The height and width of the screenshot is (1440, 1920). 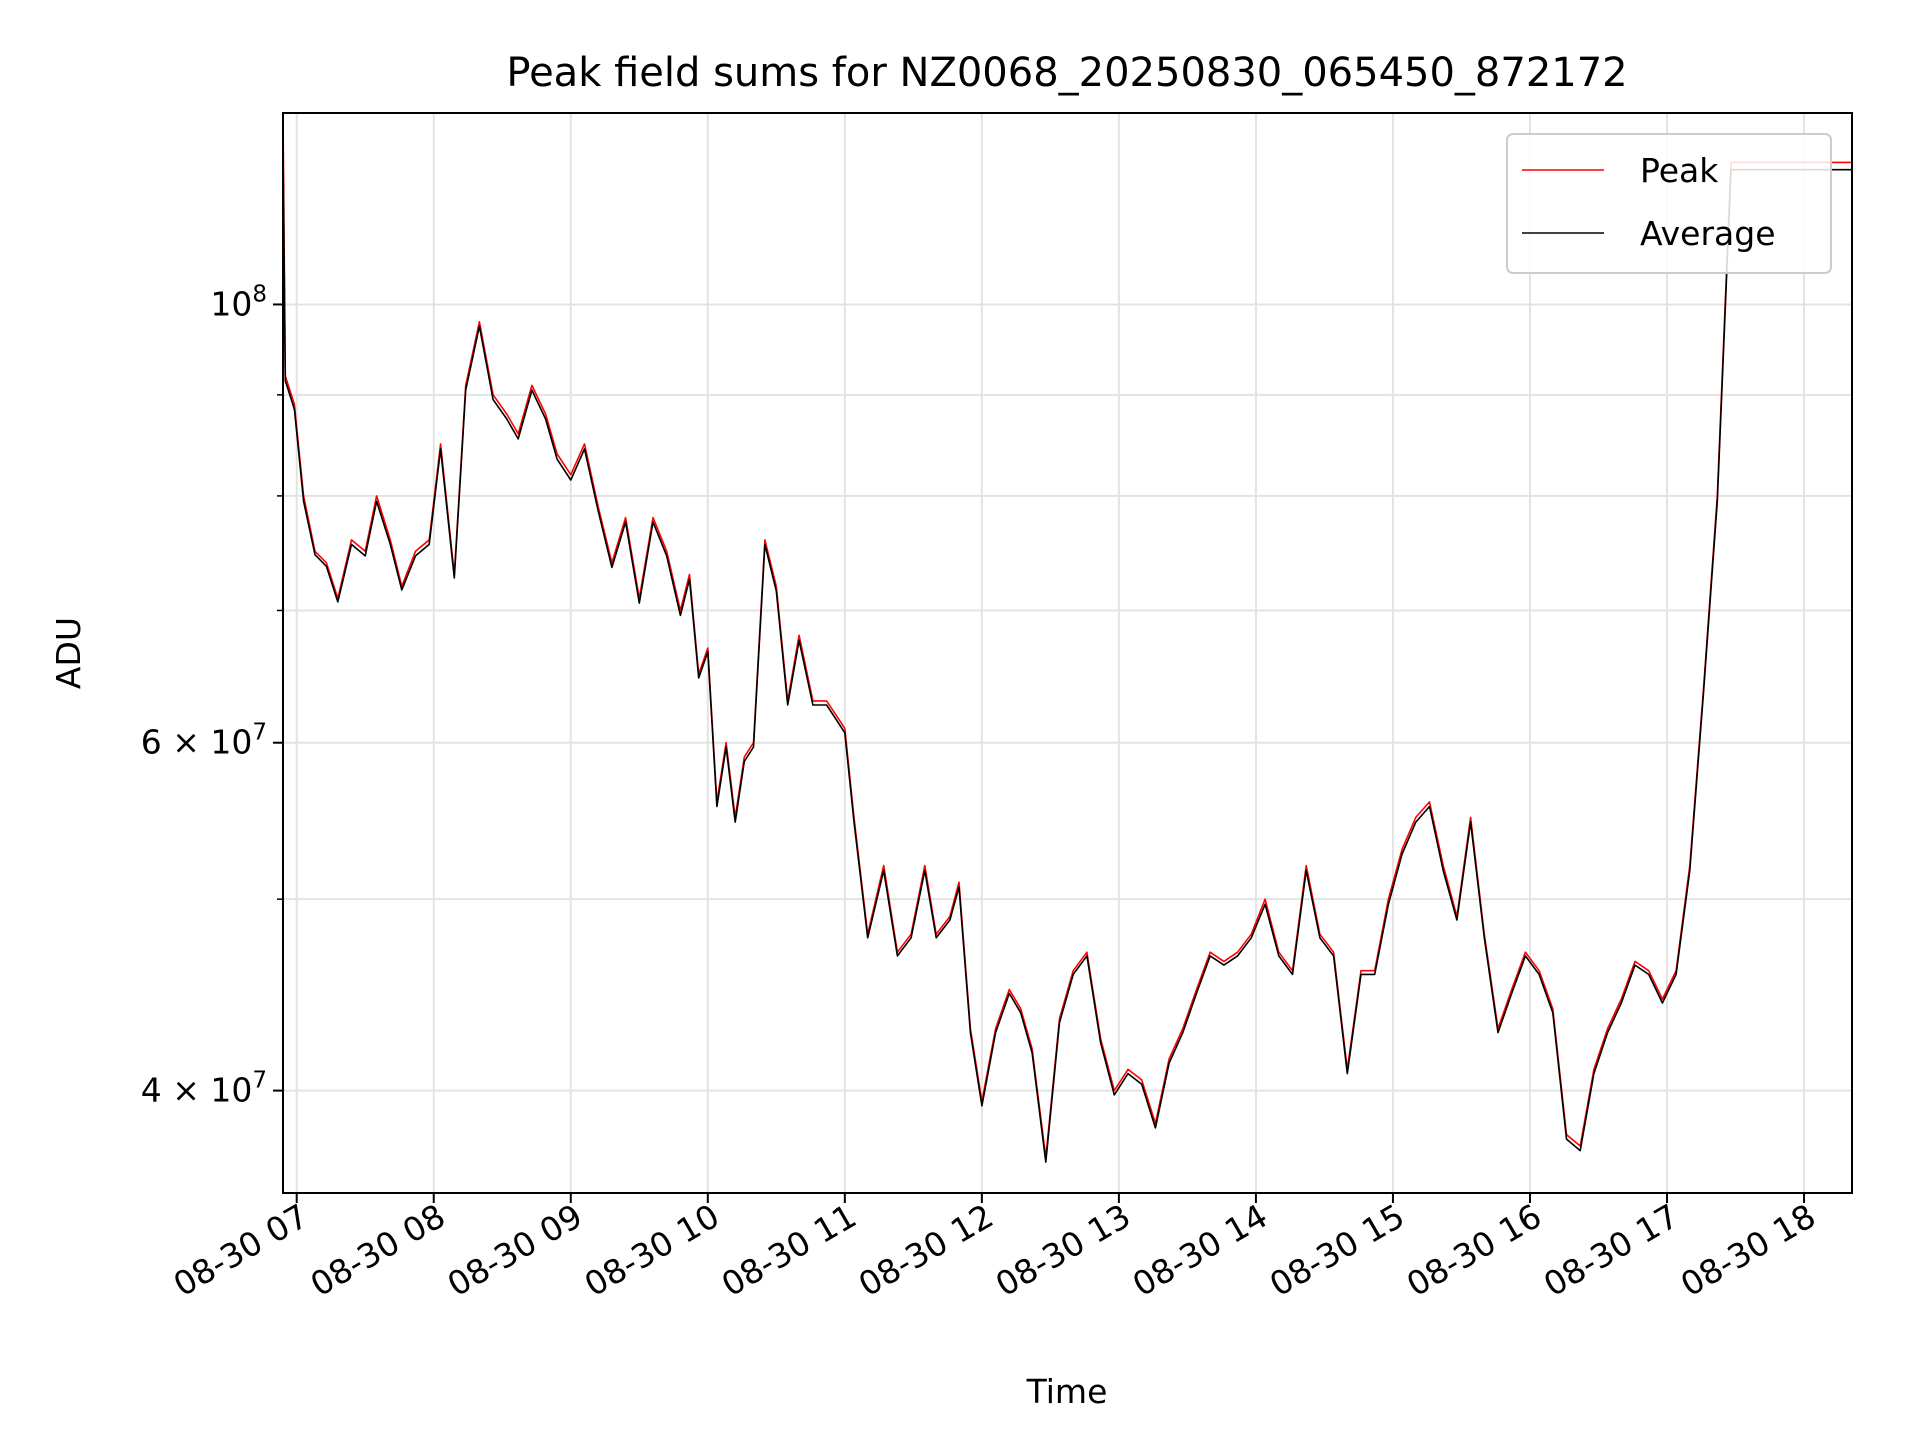 What do you see at coordinates (1067, 1391) in the screenshot?
I see `x-axis-label: Time` at bounding box center [1067, 1391].